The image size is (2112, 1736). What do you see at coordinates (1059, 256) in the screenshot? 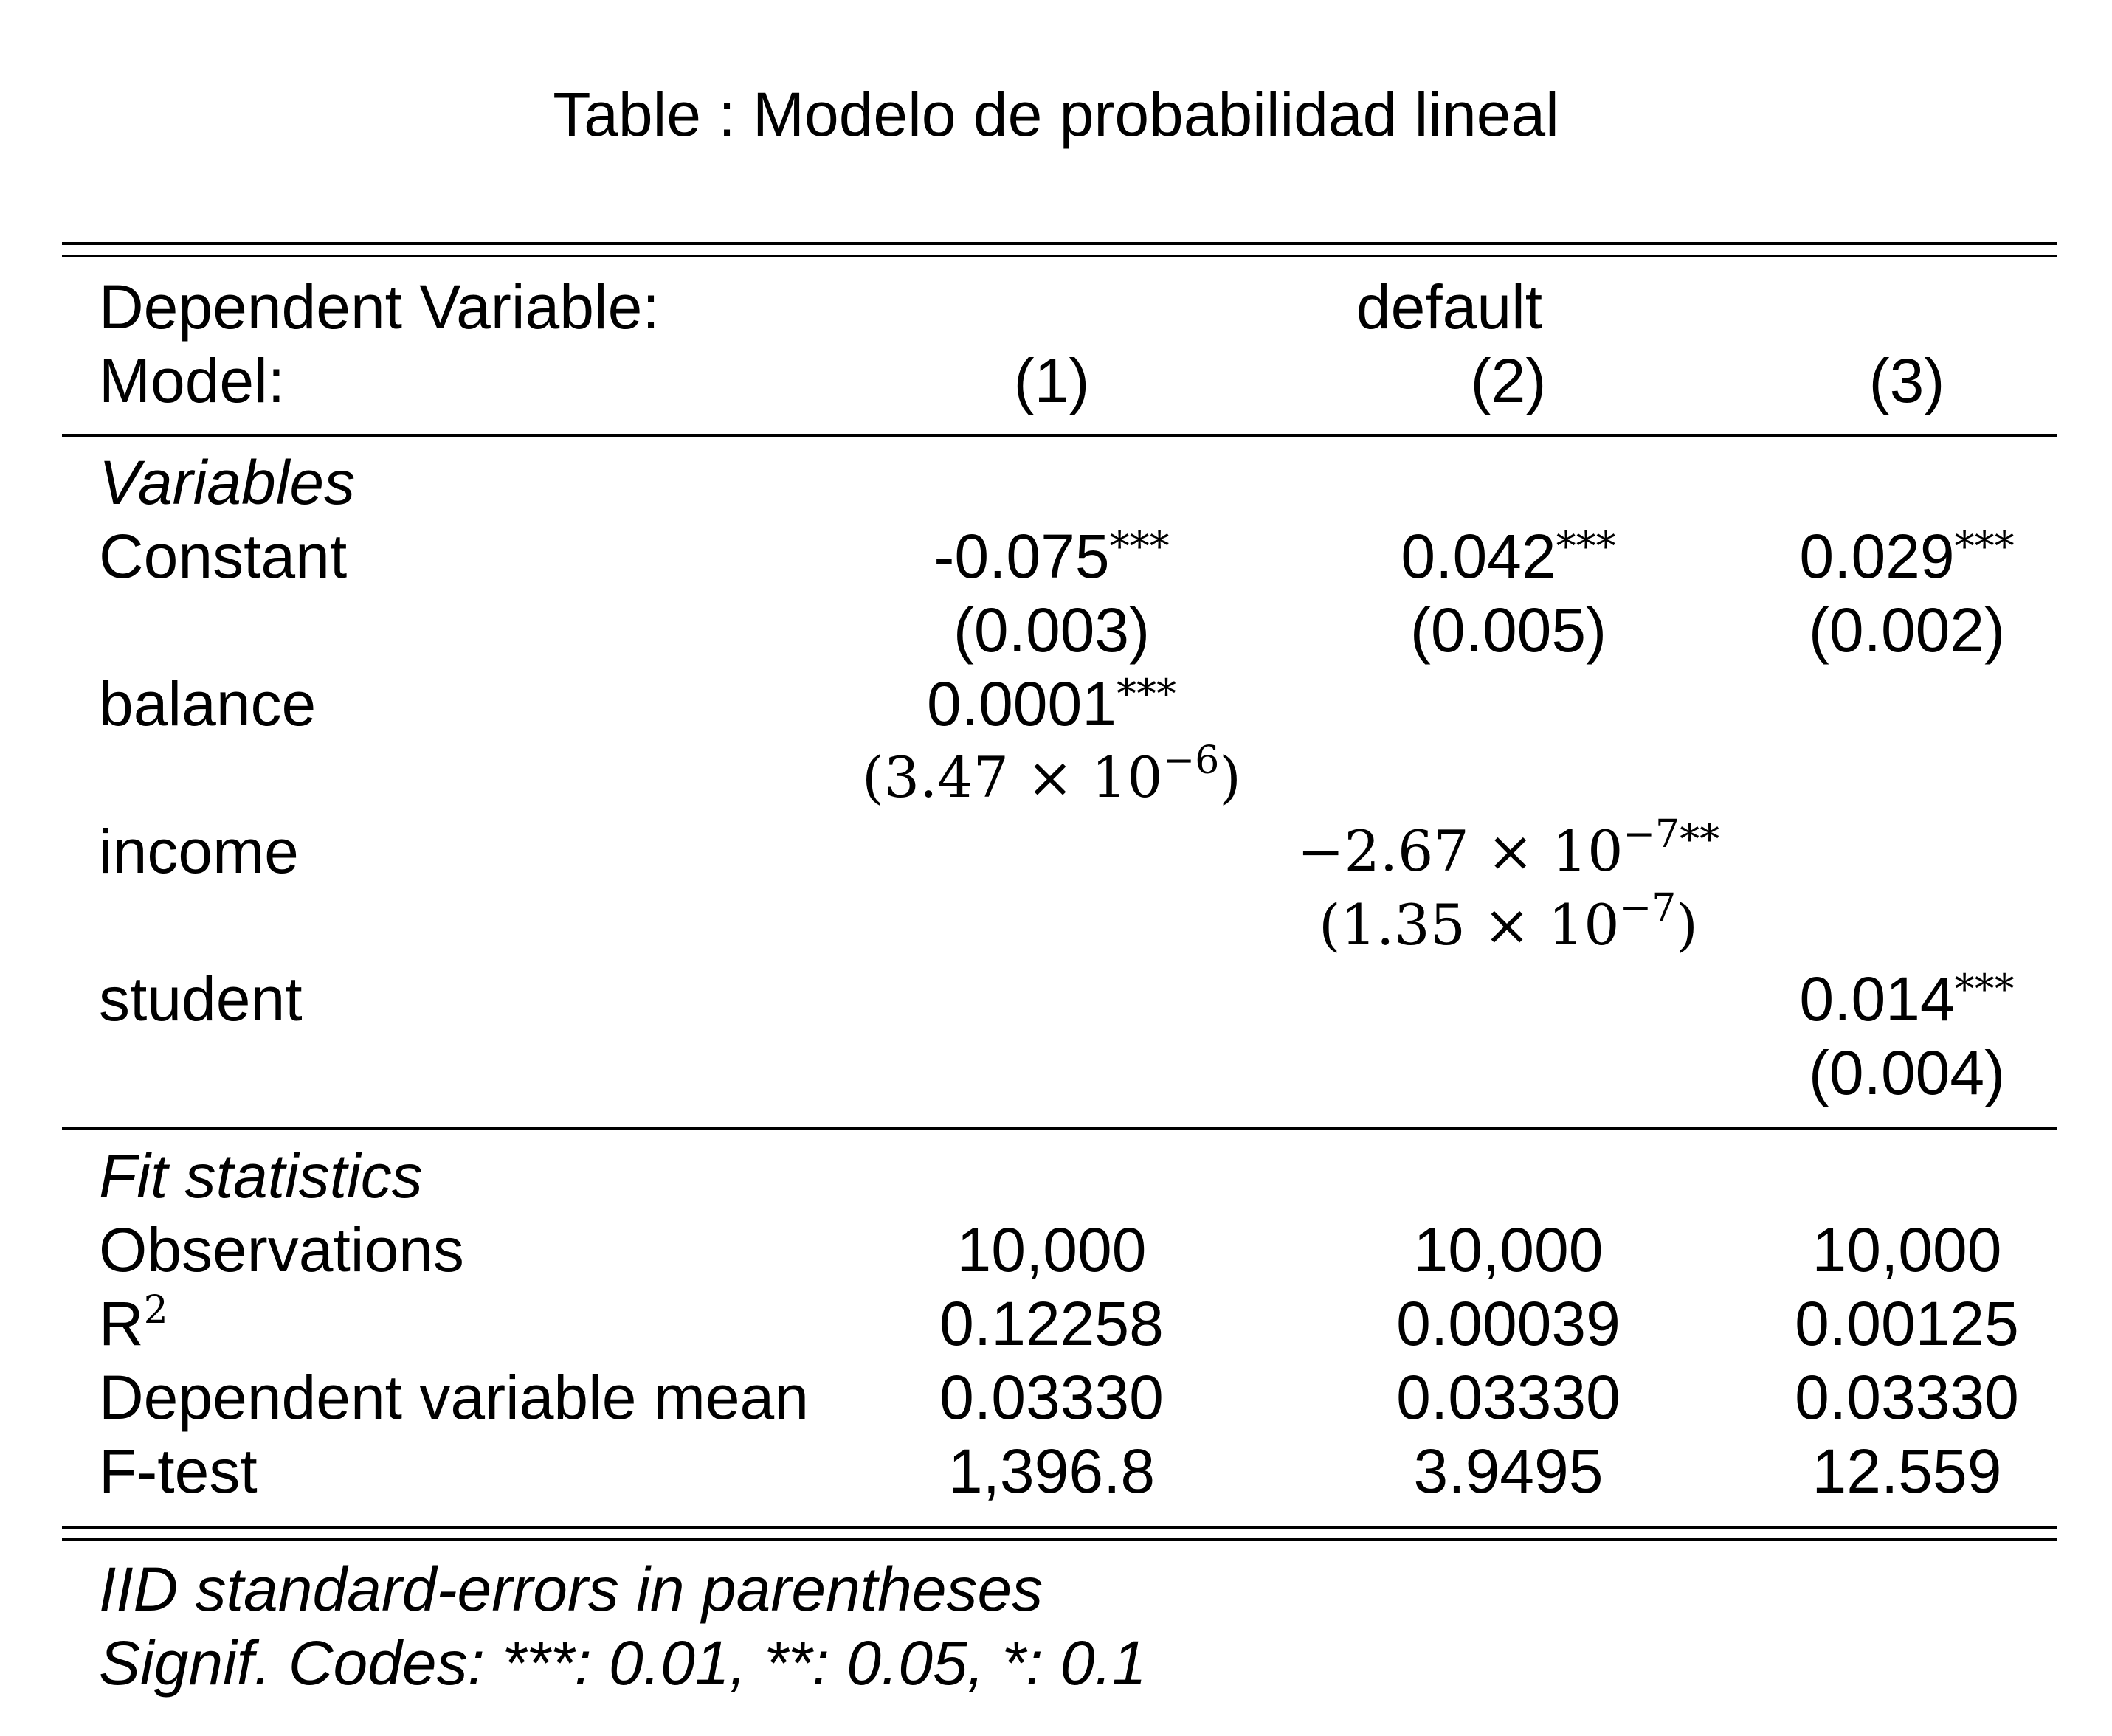
I see `top-rule-inner` at bounding box center [1059, 256].